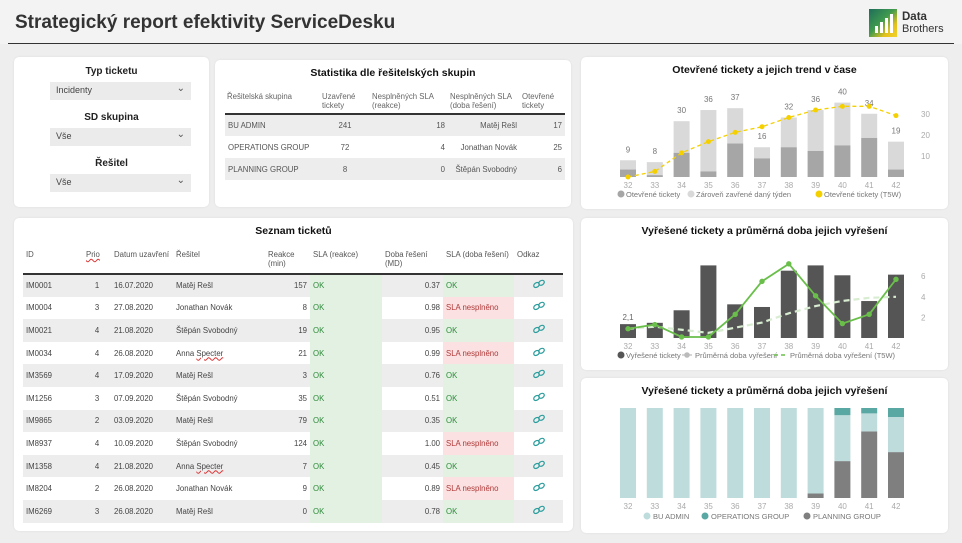 This screenshot has height=543, width=962. Describe the element at coordinates (97, 308) in the screenshot. I see `ticket-prio: 3` at that location.